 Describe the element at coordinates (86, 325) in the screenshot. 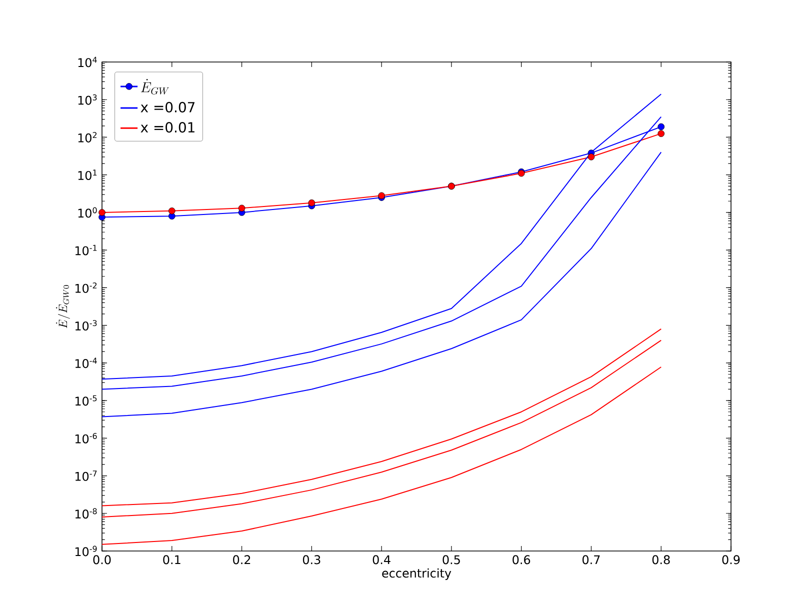

I see `y-tick-label: 10$^{-3}$` at that location.